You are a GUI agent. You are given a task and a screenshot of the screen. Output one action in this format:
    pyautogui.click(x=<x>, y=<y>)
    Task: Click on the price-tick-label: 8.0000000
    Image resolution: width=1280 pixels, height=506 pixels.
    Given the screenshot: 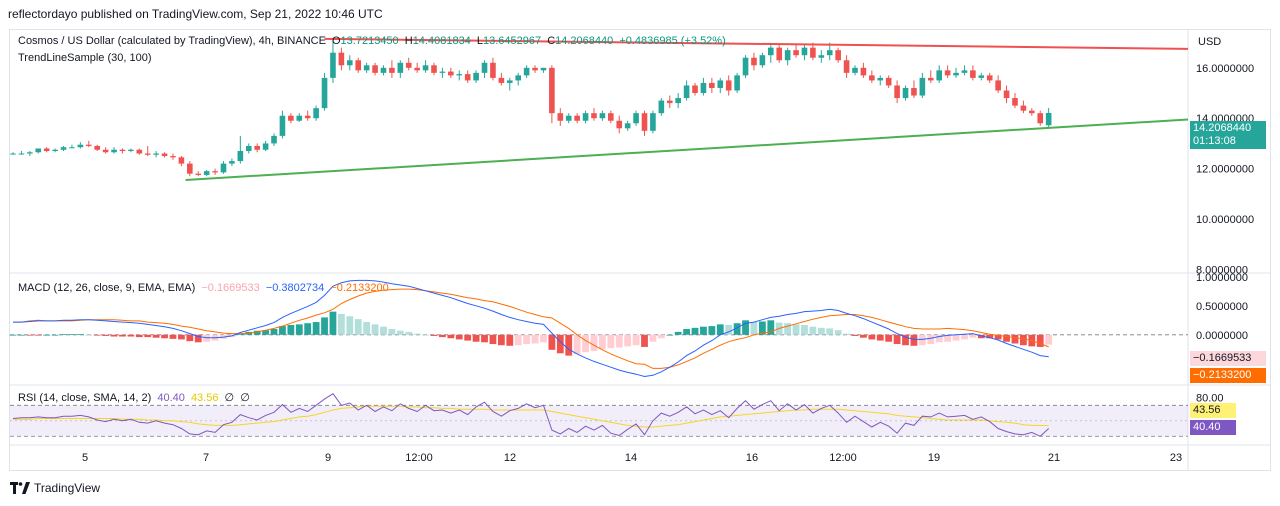 What is the action you would take?
    pyautogui.click(x=1222, y=270)
    